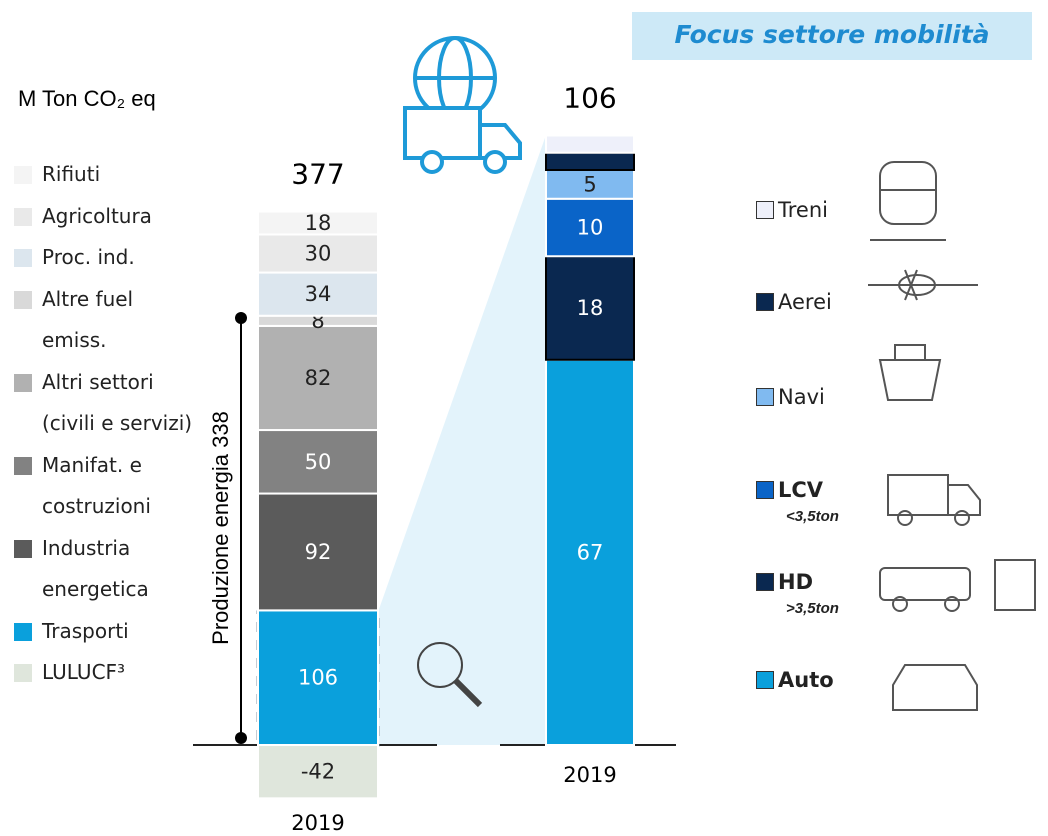 This screenshot has height=836, width=1048. I want to click on legend-label: Aerei, so click(805, 302).